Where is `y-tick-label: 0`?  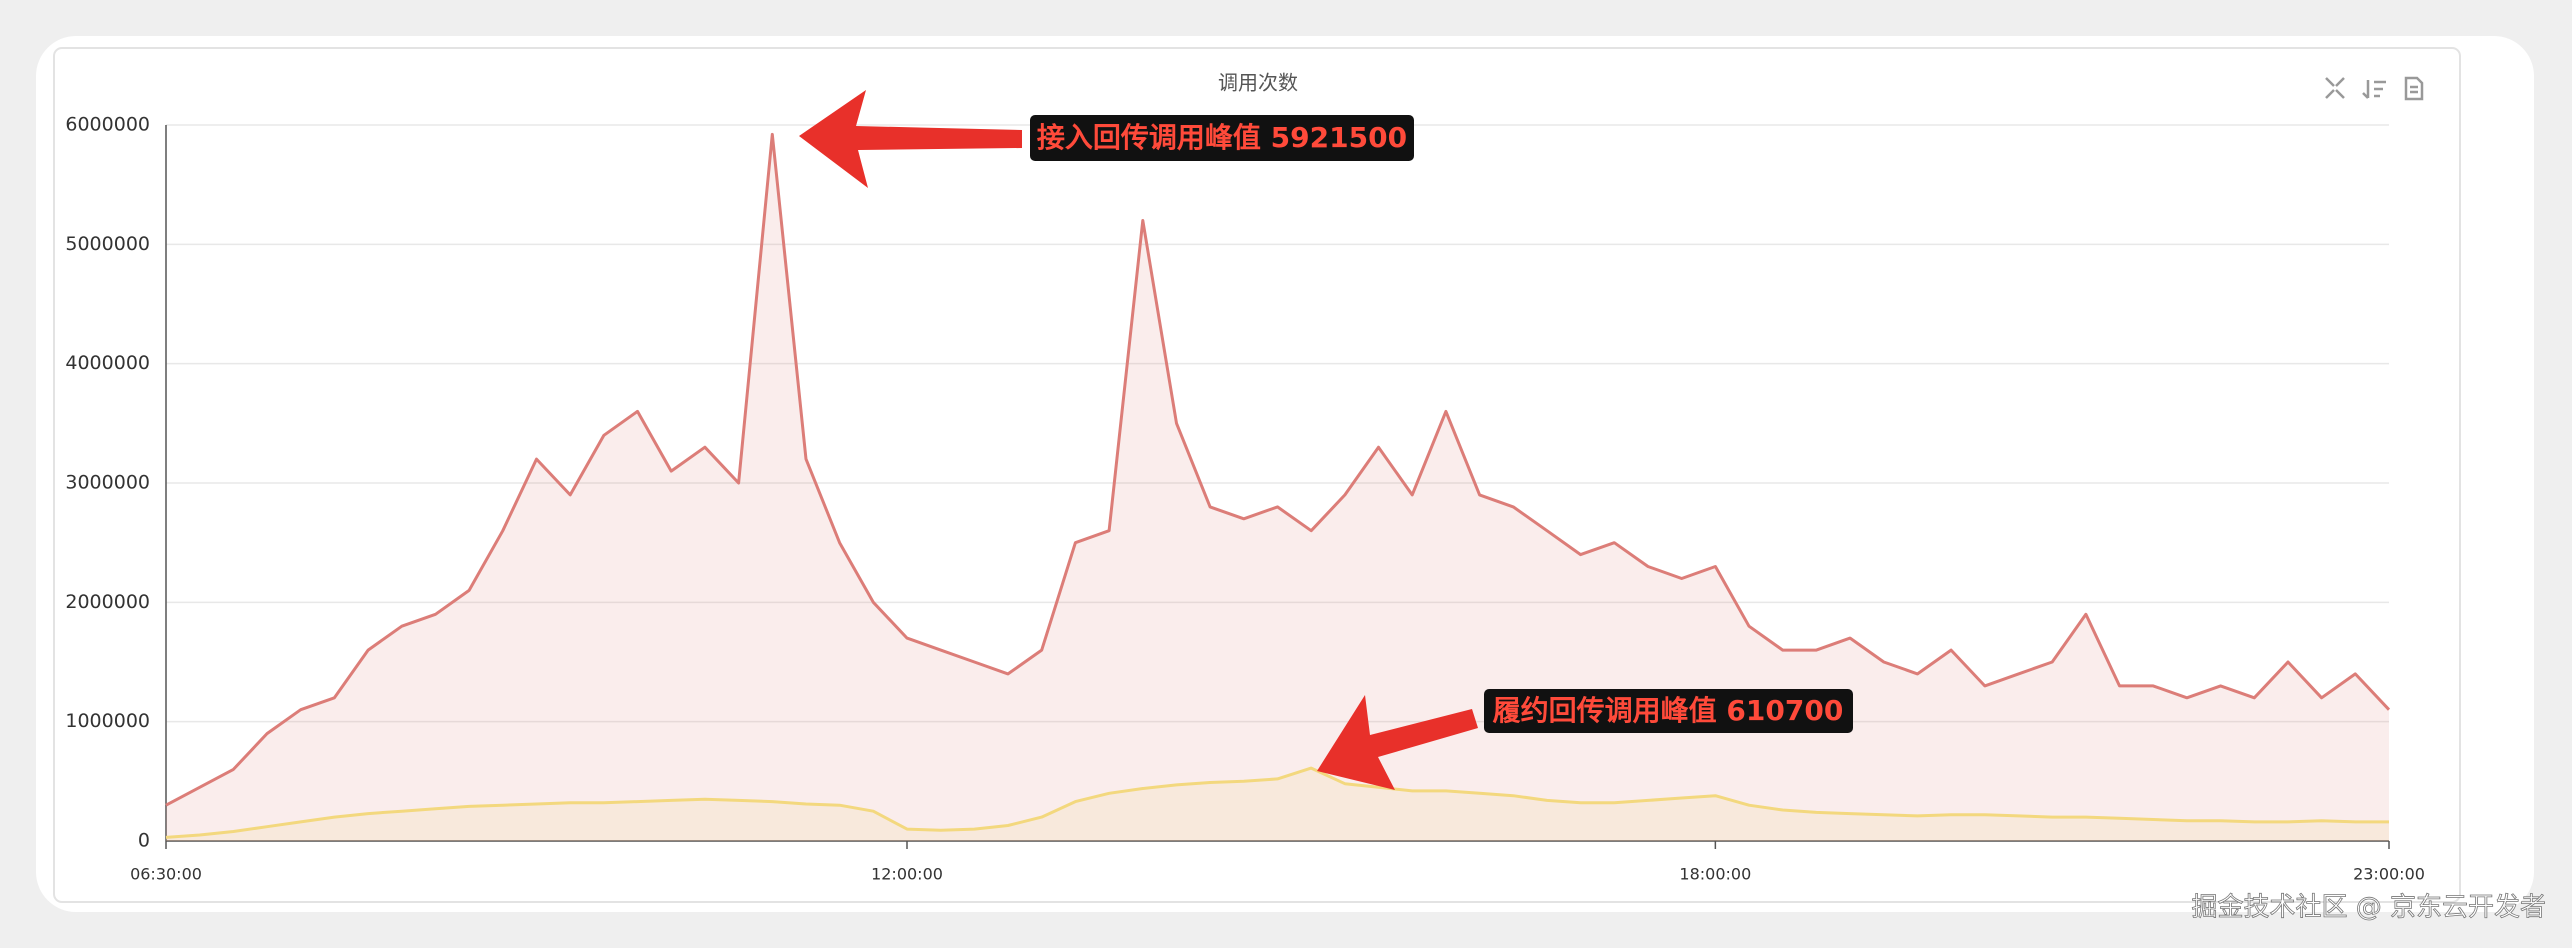 y-tick-label: 0 is located at coordinates (144, 841).